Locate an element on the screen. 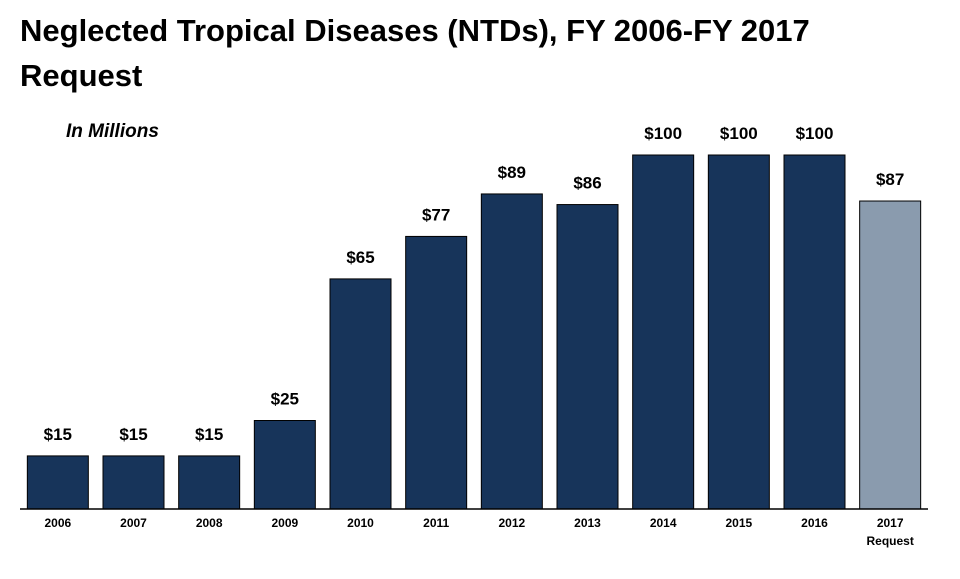 Image resolution: width=960 pixels, height=579 pixels. data-label: $77 is located at coordinates (436, 214).